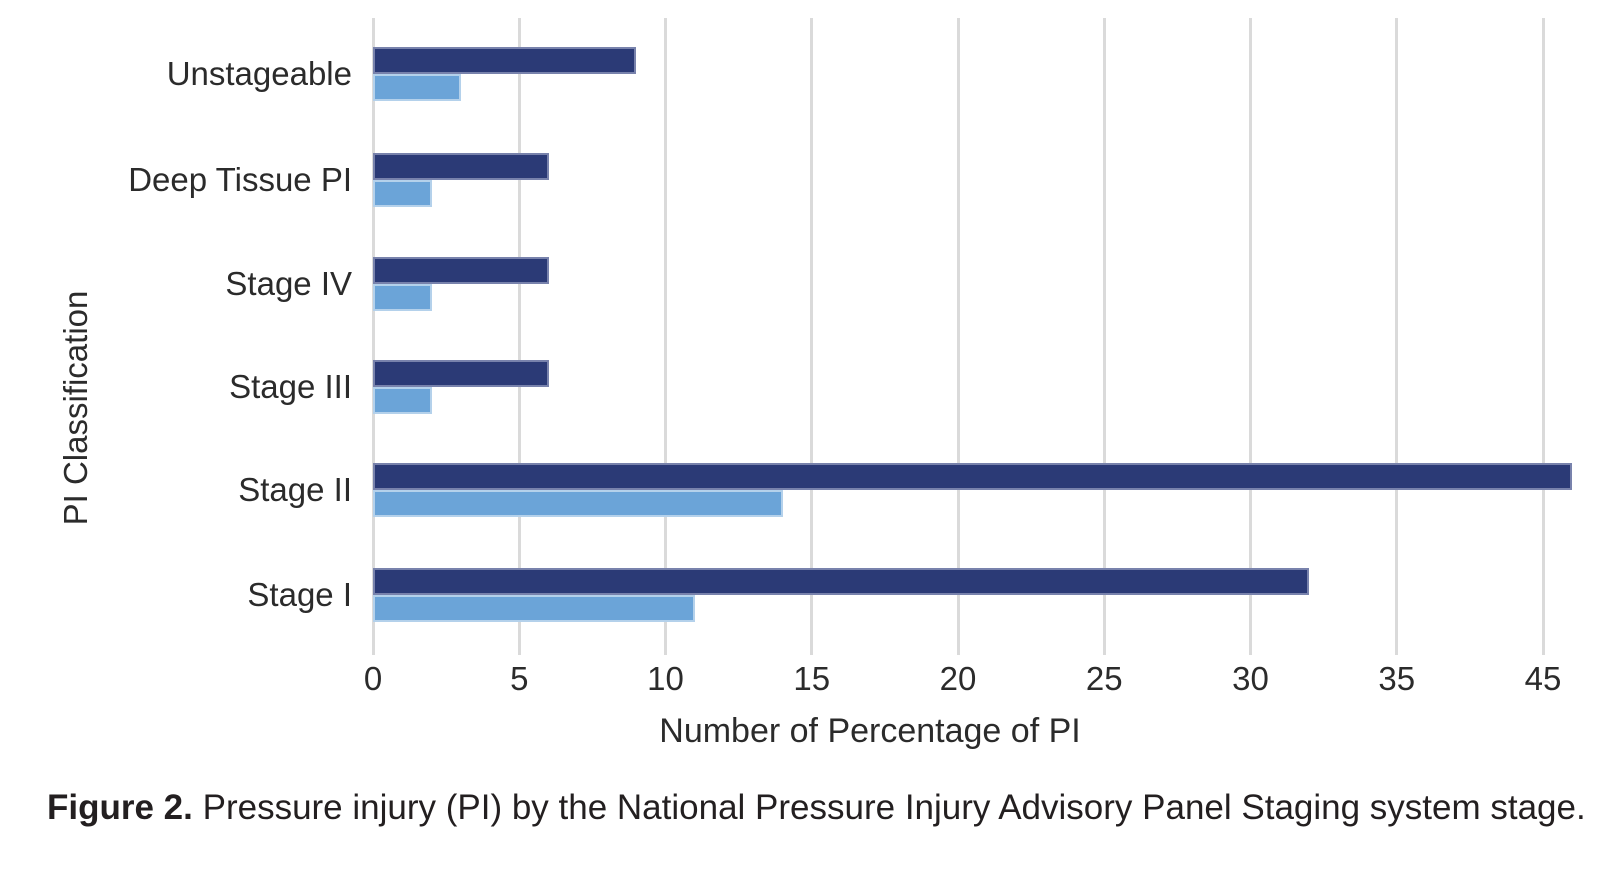 Image resolution: width=1606 pixels, height=876 pixels. I want to click on x-axis-title: Number of Percentage of PI, so click(870, 731).